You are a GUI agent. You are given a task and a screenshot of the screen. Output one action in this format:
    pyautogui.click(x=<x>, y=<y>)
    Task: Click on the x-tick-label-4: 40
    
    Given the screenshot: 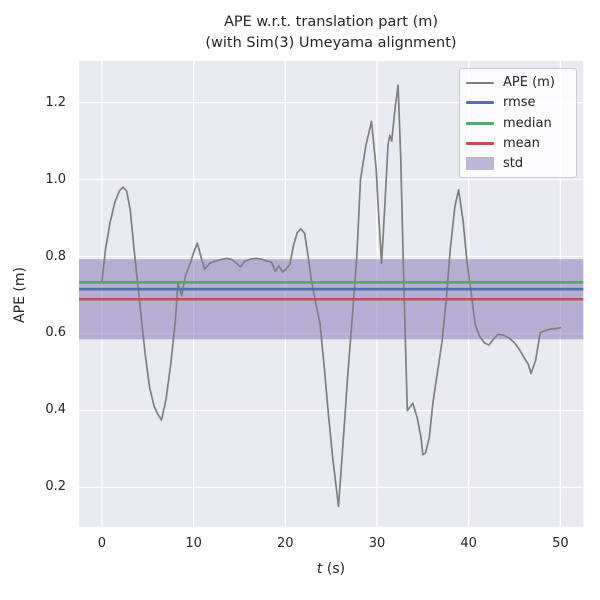 What is the action you would take?
    pyautogui.click(x=468, y=543)
    